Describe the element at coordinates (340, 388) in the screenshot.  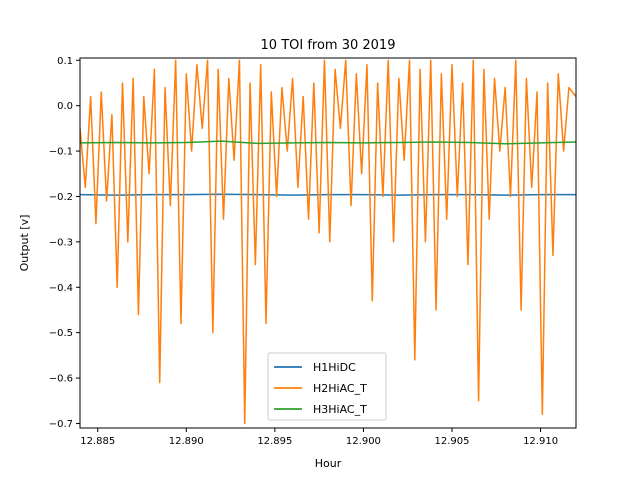
I see `legend-label: H2HiAC_T` at that location.